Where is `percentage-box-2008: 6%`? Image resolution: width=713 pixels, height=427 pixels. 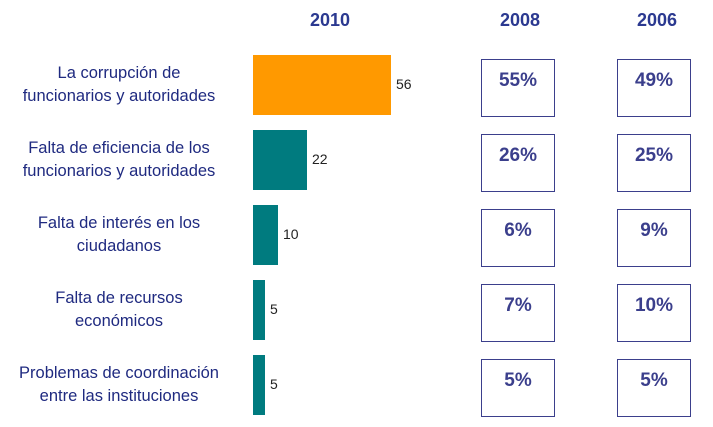 percentage-box-2008: 6% is located at coordinates (518, 238).